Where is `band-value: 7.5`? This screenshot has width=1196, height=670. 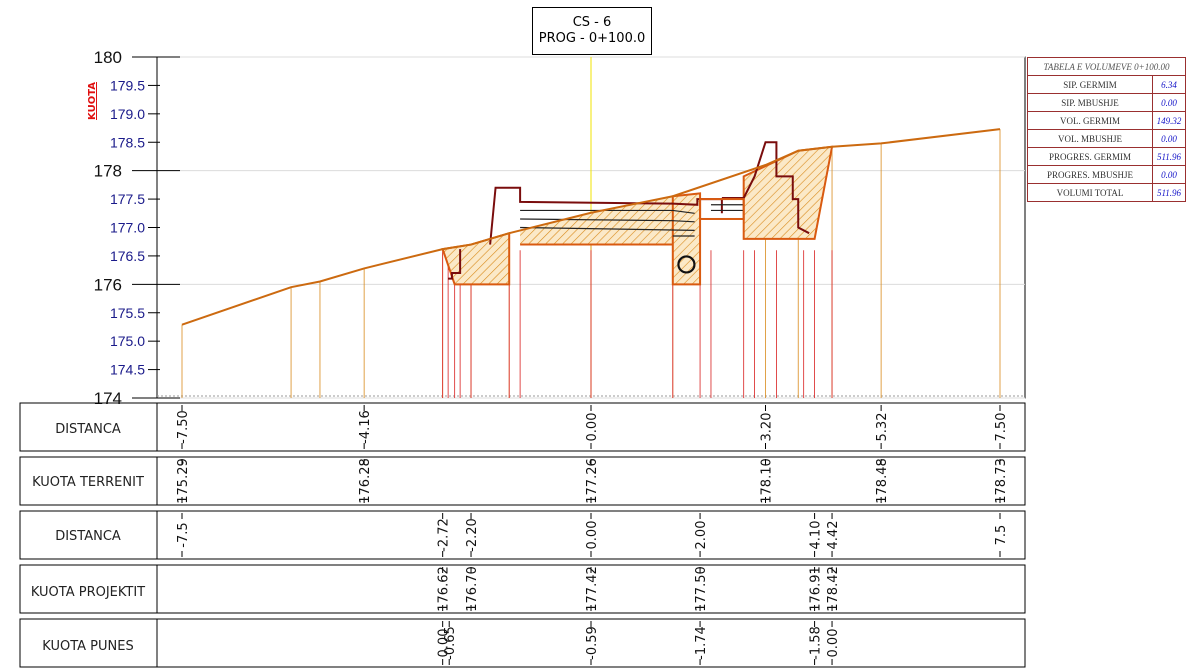 band-value: 7.5 is located at coordinates (1001, 535).